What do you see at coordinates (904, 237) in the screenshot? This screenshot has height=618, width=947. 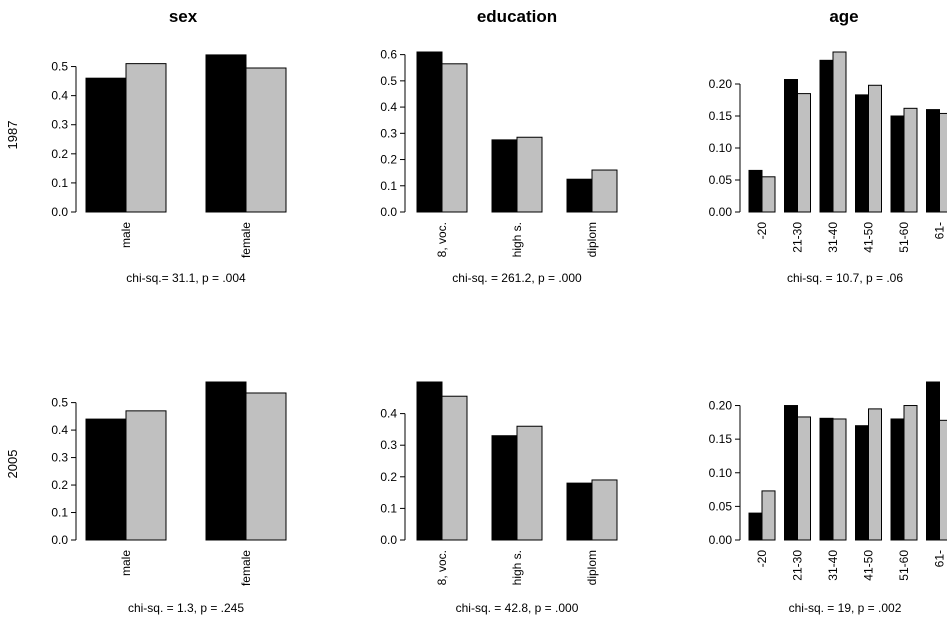 I see `category-label: 51-60` at bounding box center [904, 237].